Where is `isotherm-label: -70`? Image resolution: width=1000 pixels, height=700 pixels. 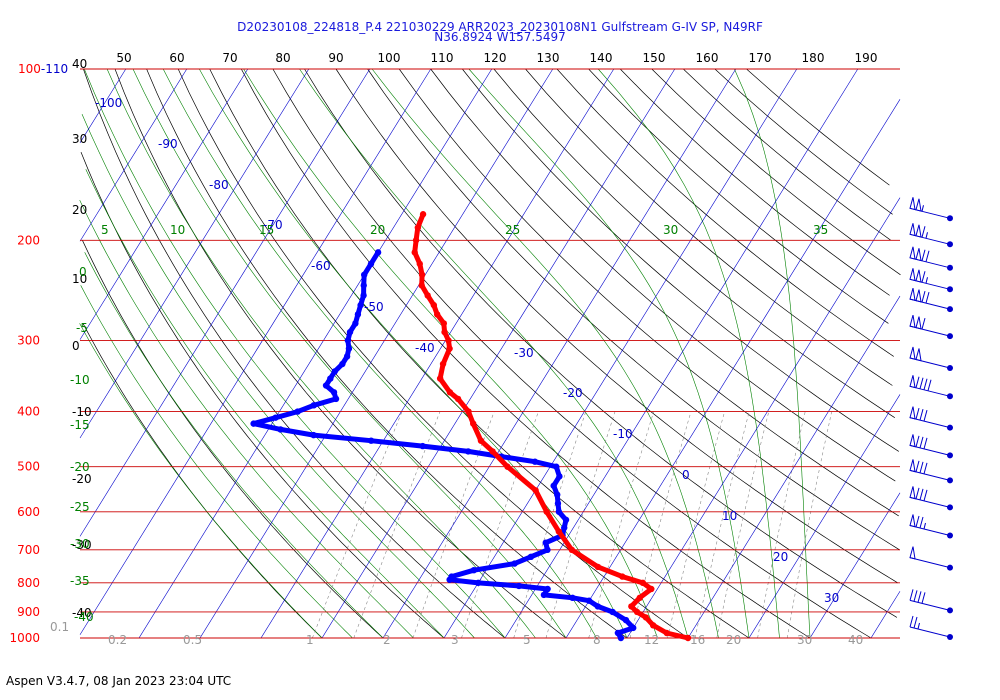
isotherm-label: -70 is located at coordinates (273, 225).